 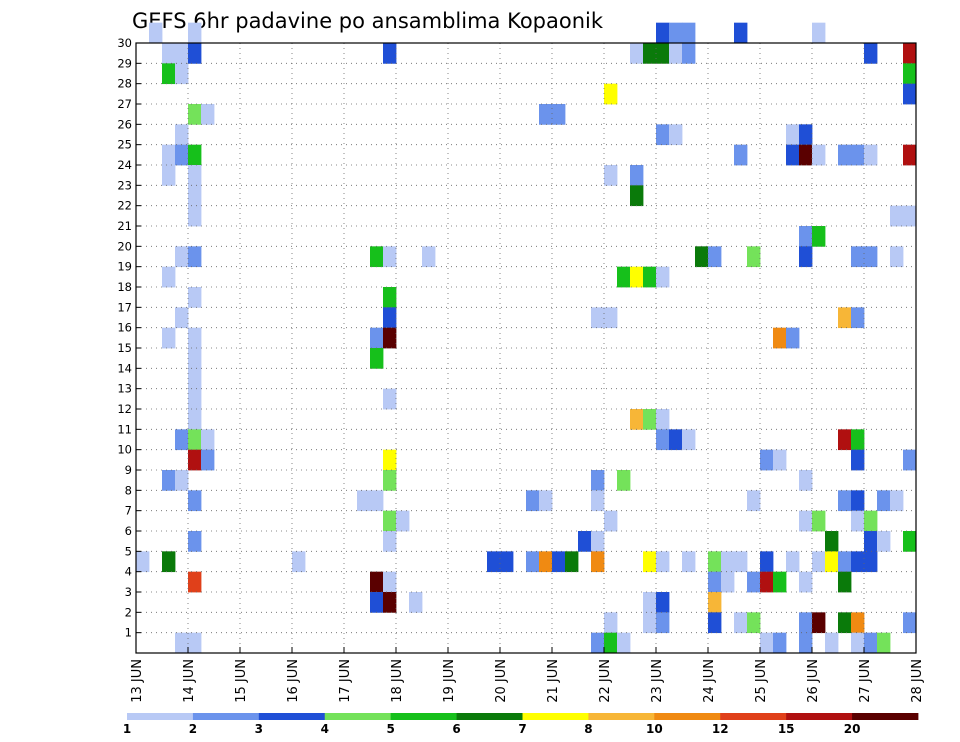 What do you see at coordinates (588, 729) in the screenshot?
I see `colorbar-label: 8` at bounding box center [588, 729].